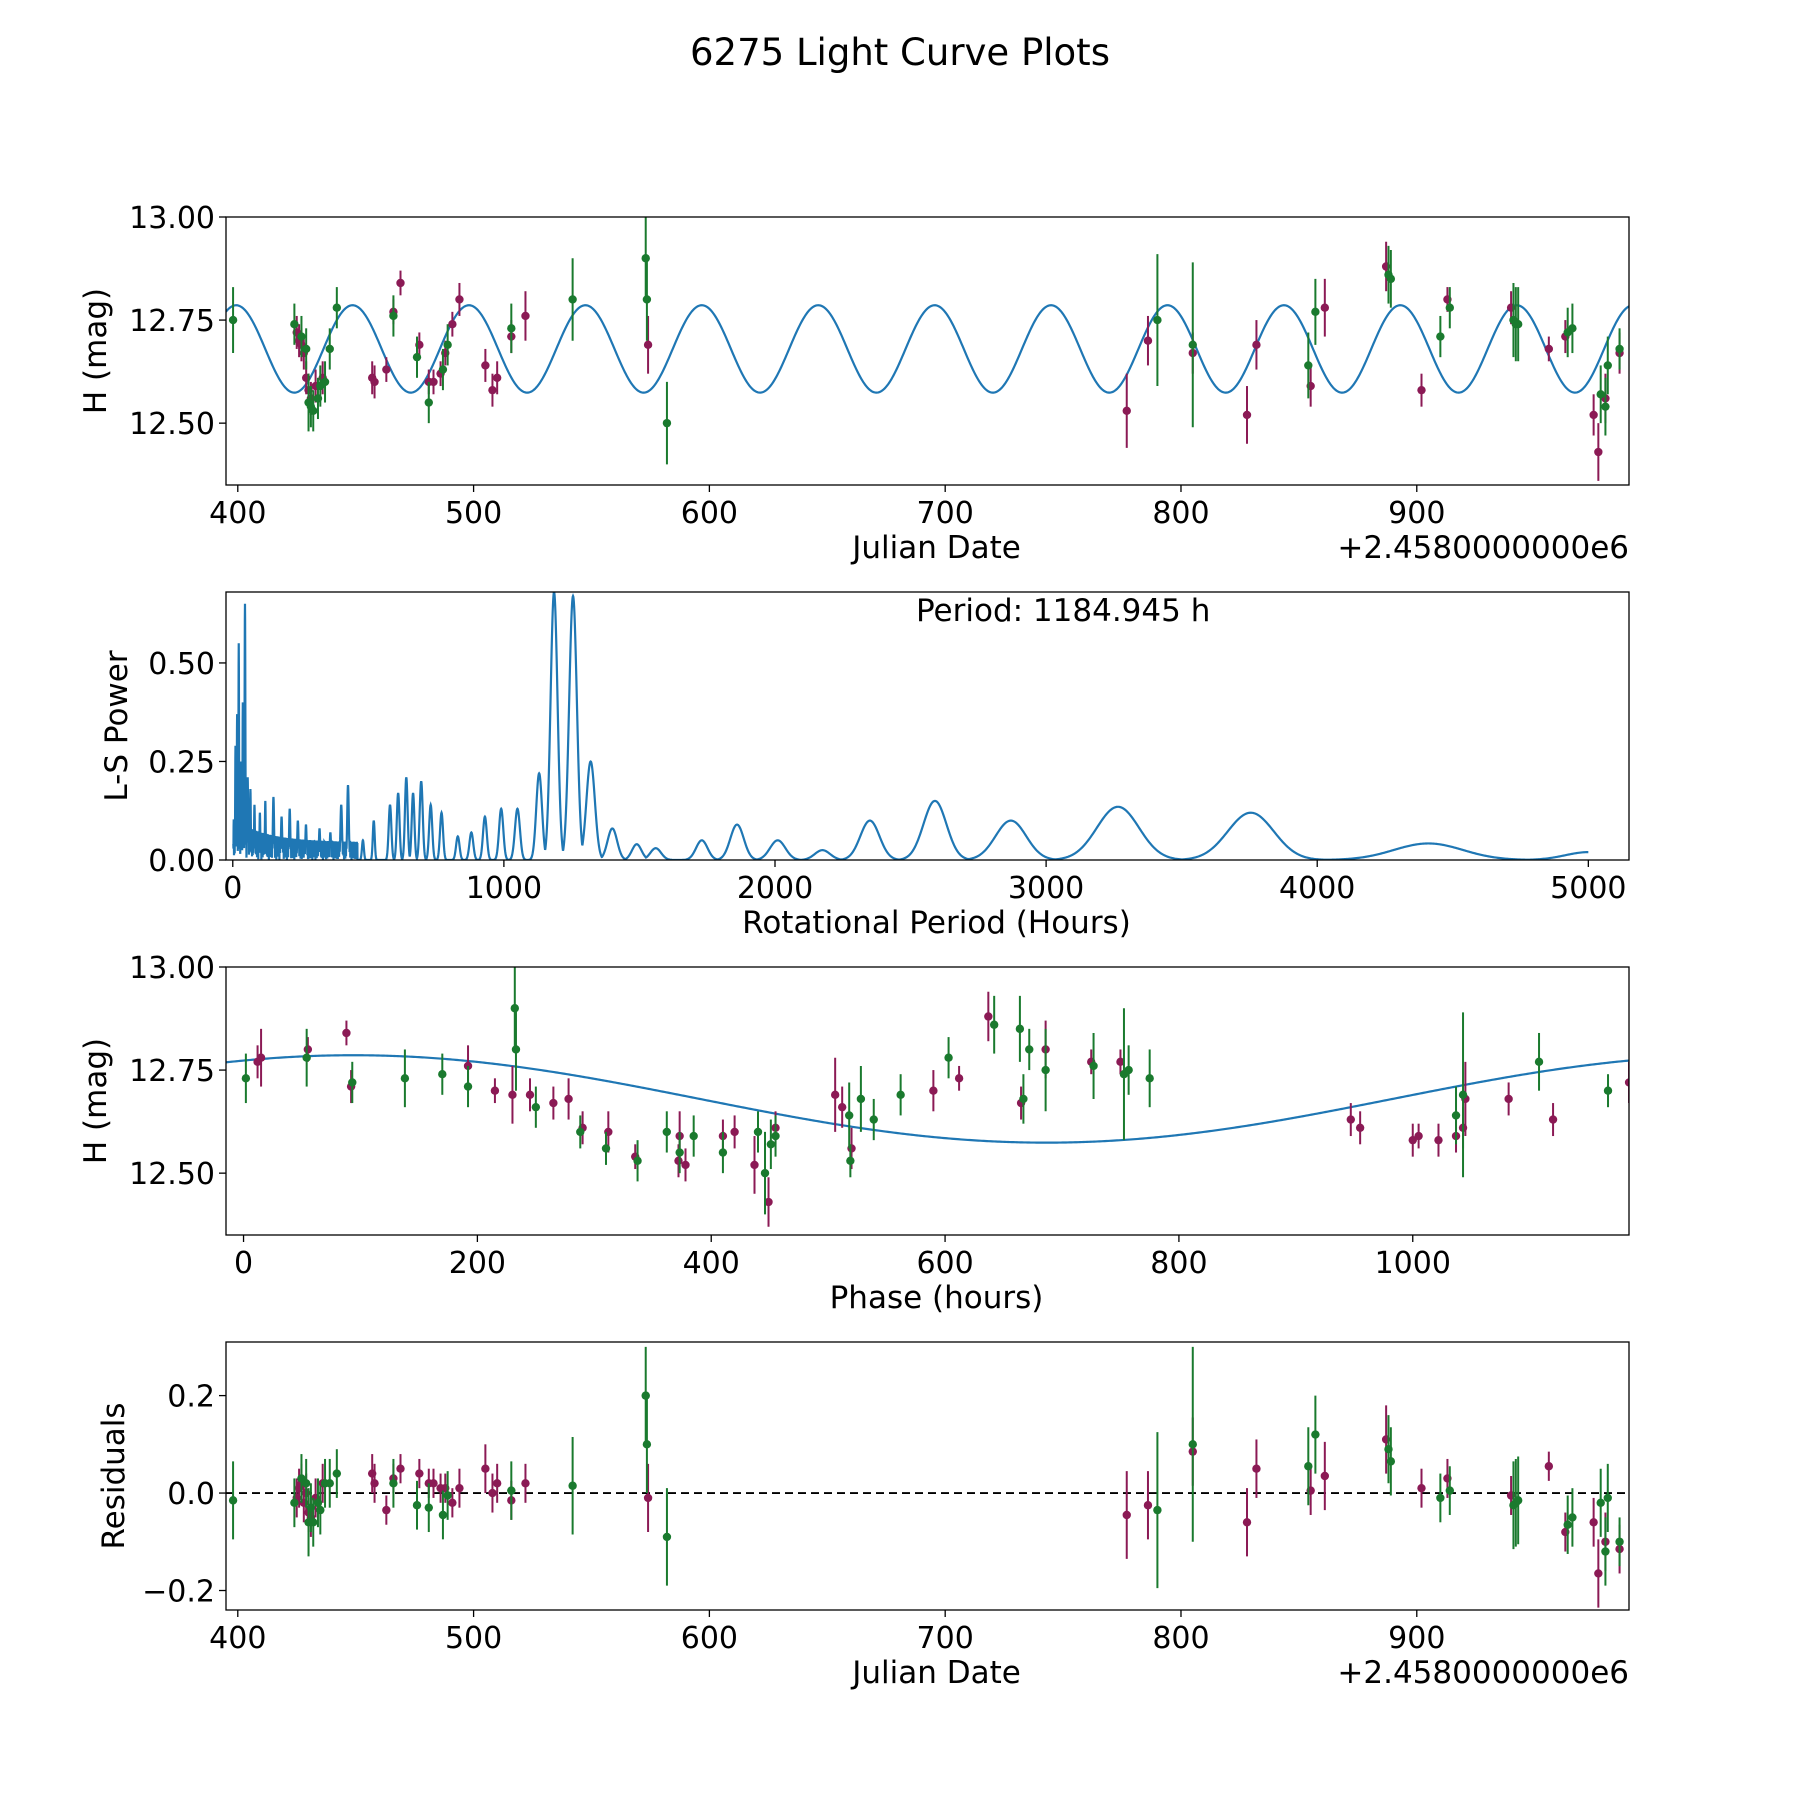 This screenshot has width=1800, height=1800. What do you see at coordinates (191, 1397) in the screenshot?
I see `y-tick-label: 0.2` at bounding box center [191, 1397].